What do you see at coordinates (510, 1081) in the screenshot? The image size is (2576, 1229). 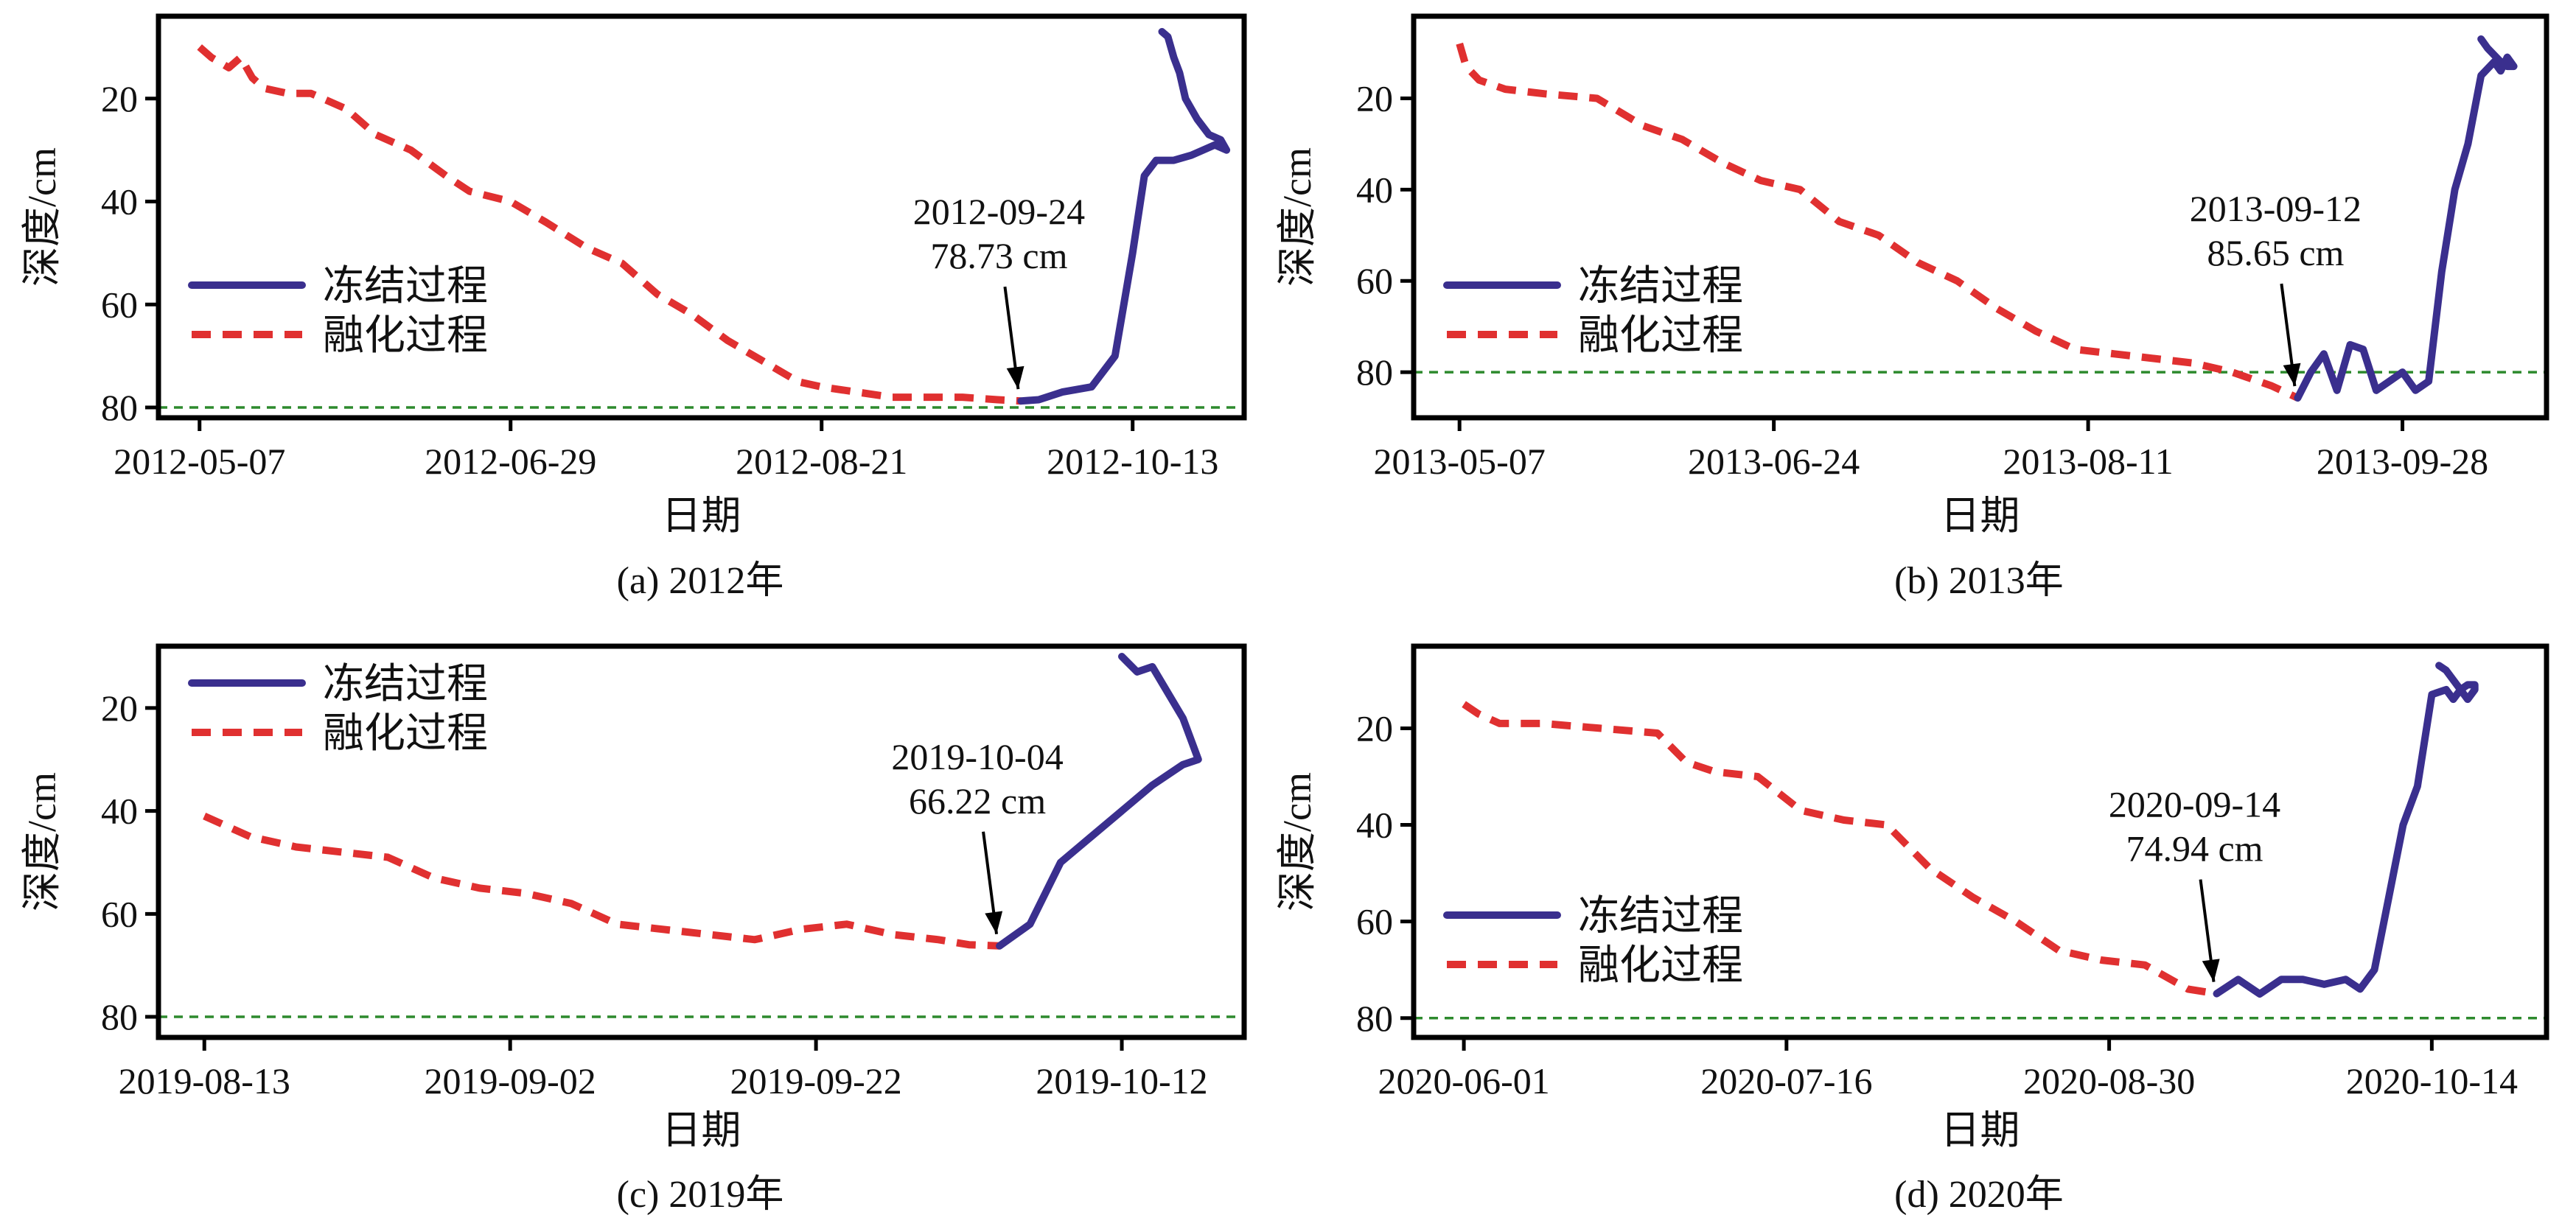 I see `x-tick-label: 2019-09-02` at bounding box center [510, 1081].